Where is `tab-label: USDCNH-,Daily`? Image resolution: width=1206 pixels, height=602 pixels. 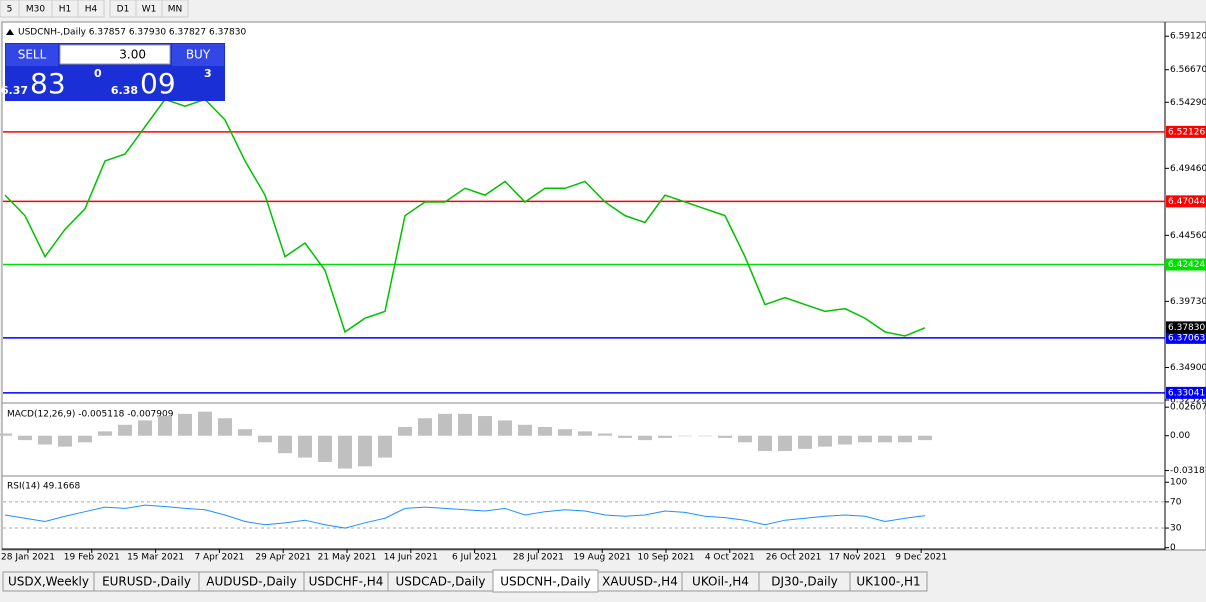 tab-label: USDCNH-,Daily is located at coordinates (545, 582).